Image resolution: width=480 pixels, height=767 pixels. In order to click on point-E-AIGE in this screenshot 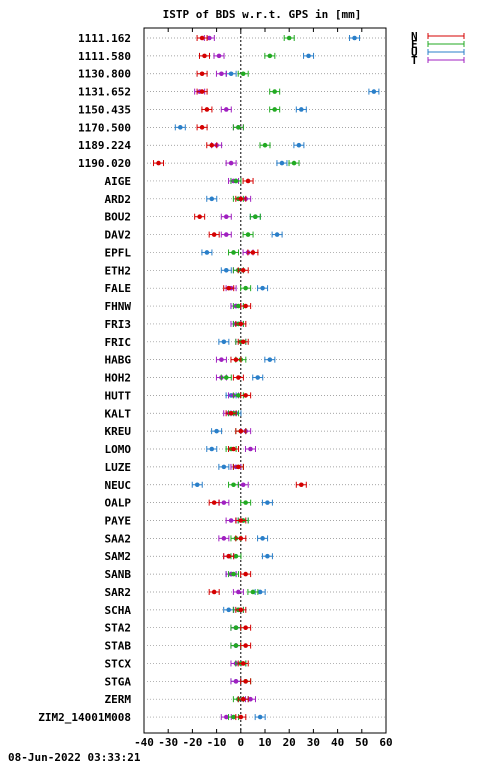, I will do `click(236, 180)`.